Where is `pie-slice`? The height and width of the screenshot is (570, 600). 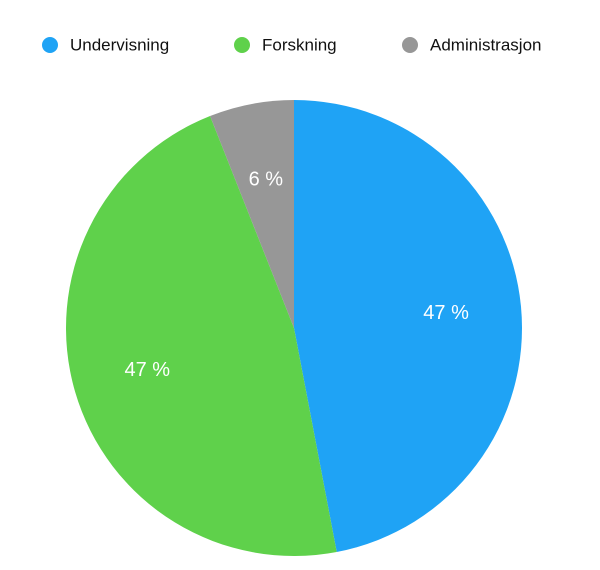 pie-slice is located at coordinates (252, 214).